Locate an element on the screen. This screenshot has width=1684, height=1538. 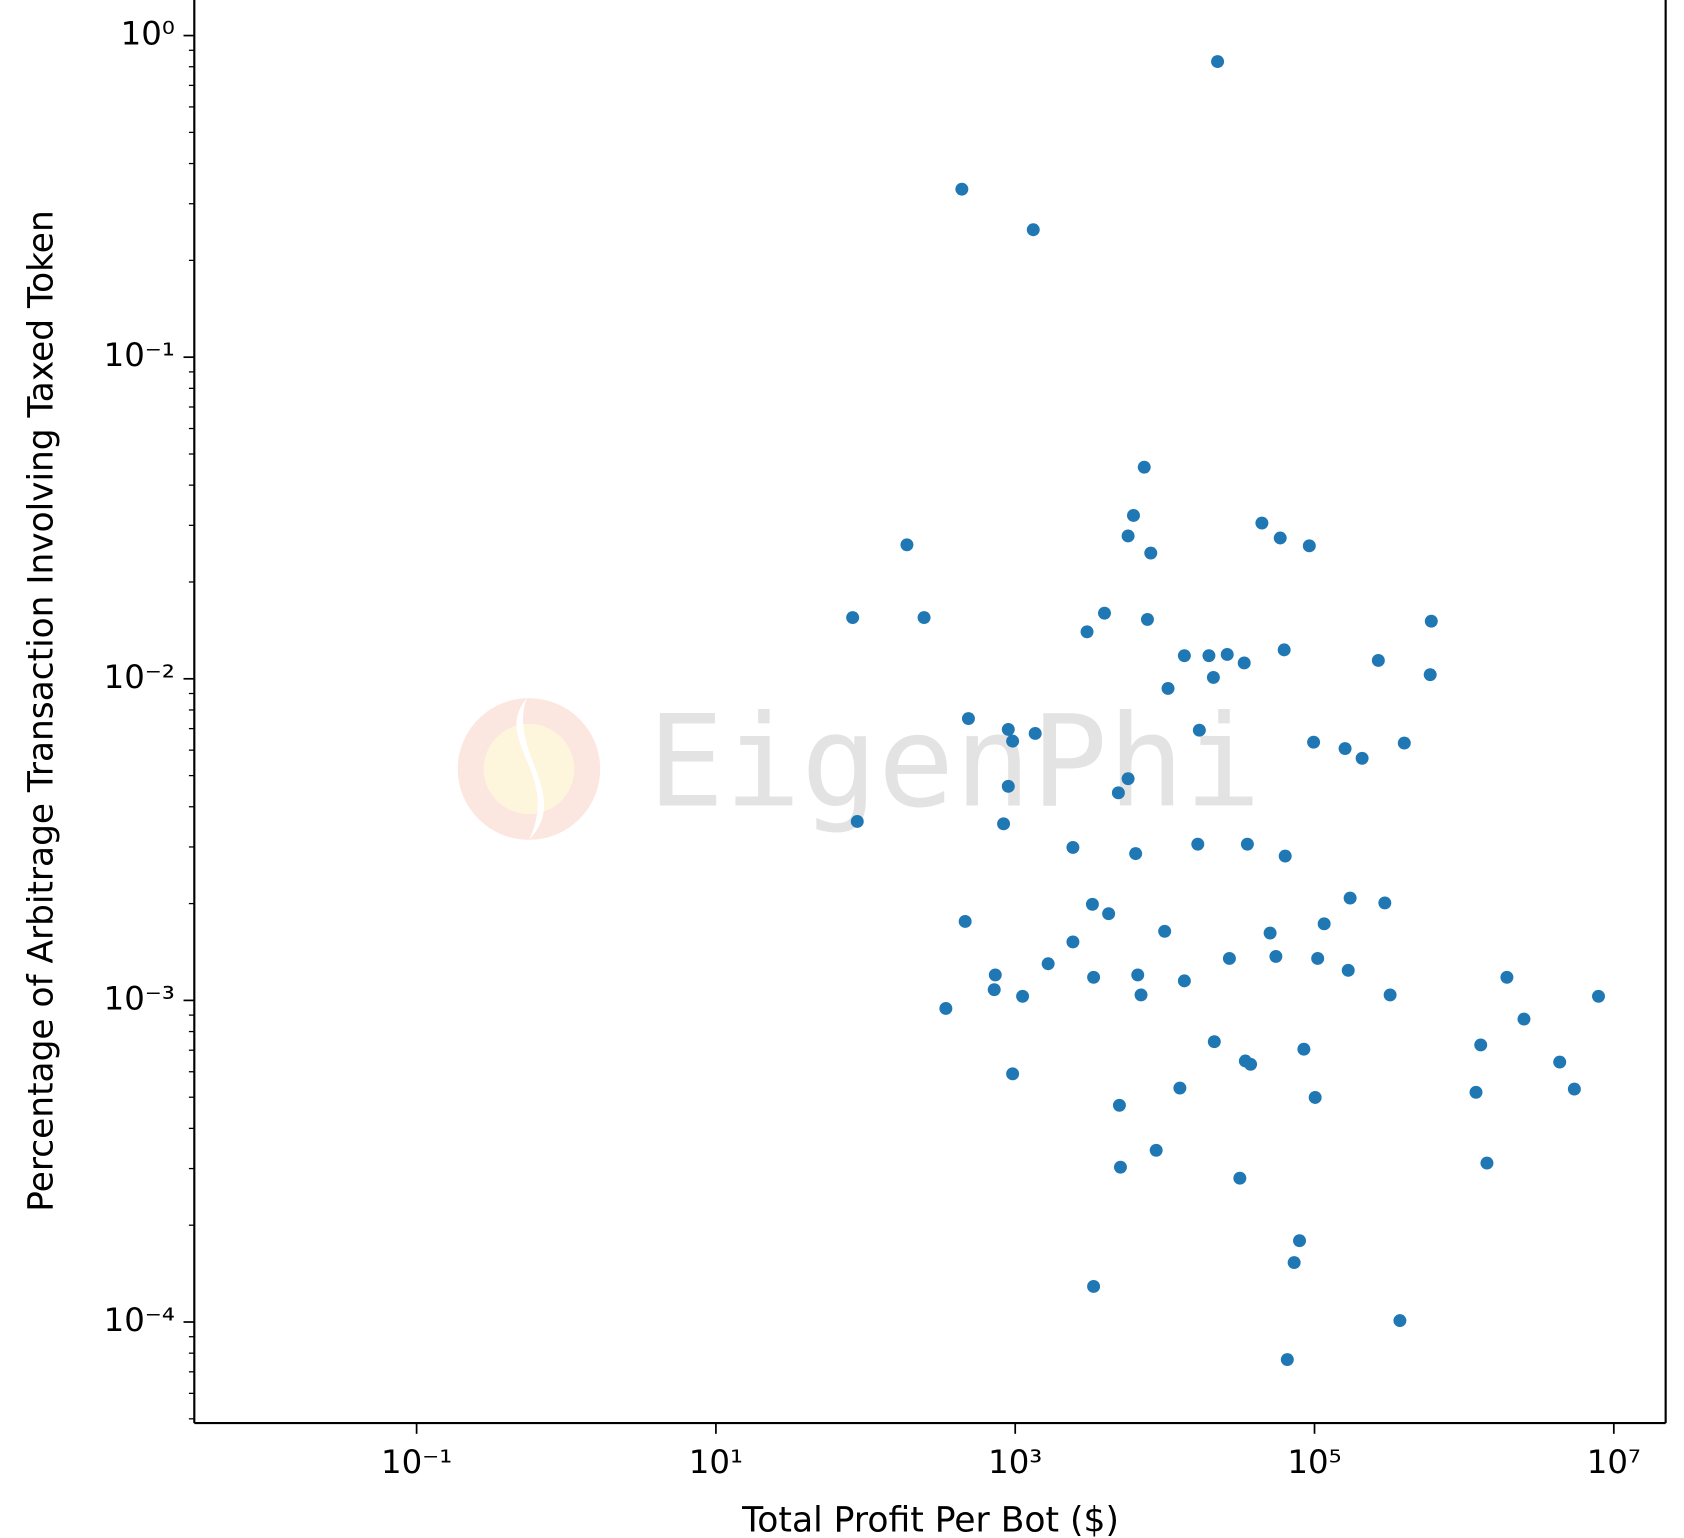
x-tick-label: 10³ is located at coordinates (1015, 1462).